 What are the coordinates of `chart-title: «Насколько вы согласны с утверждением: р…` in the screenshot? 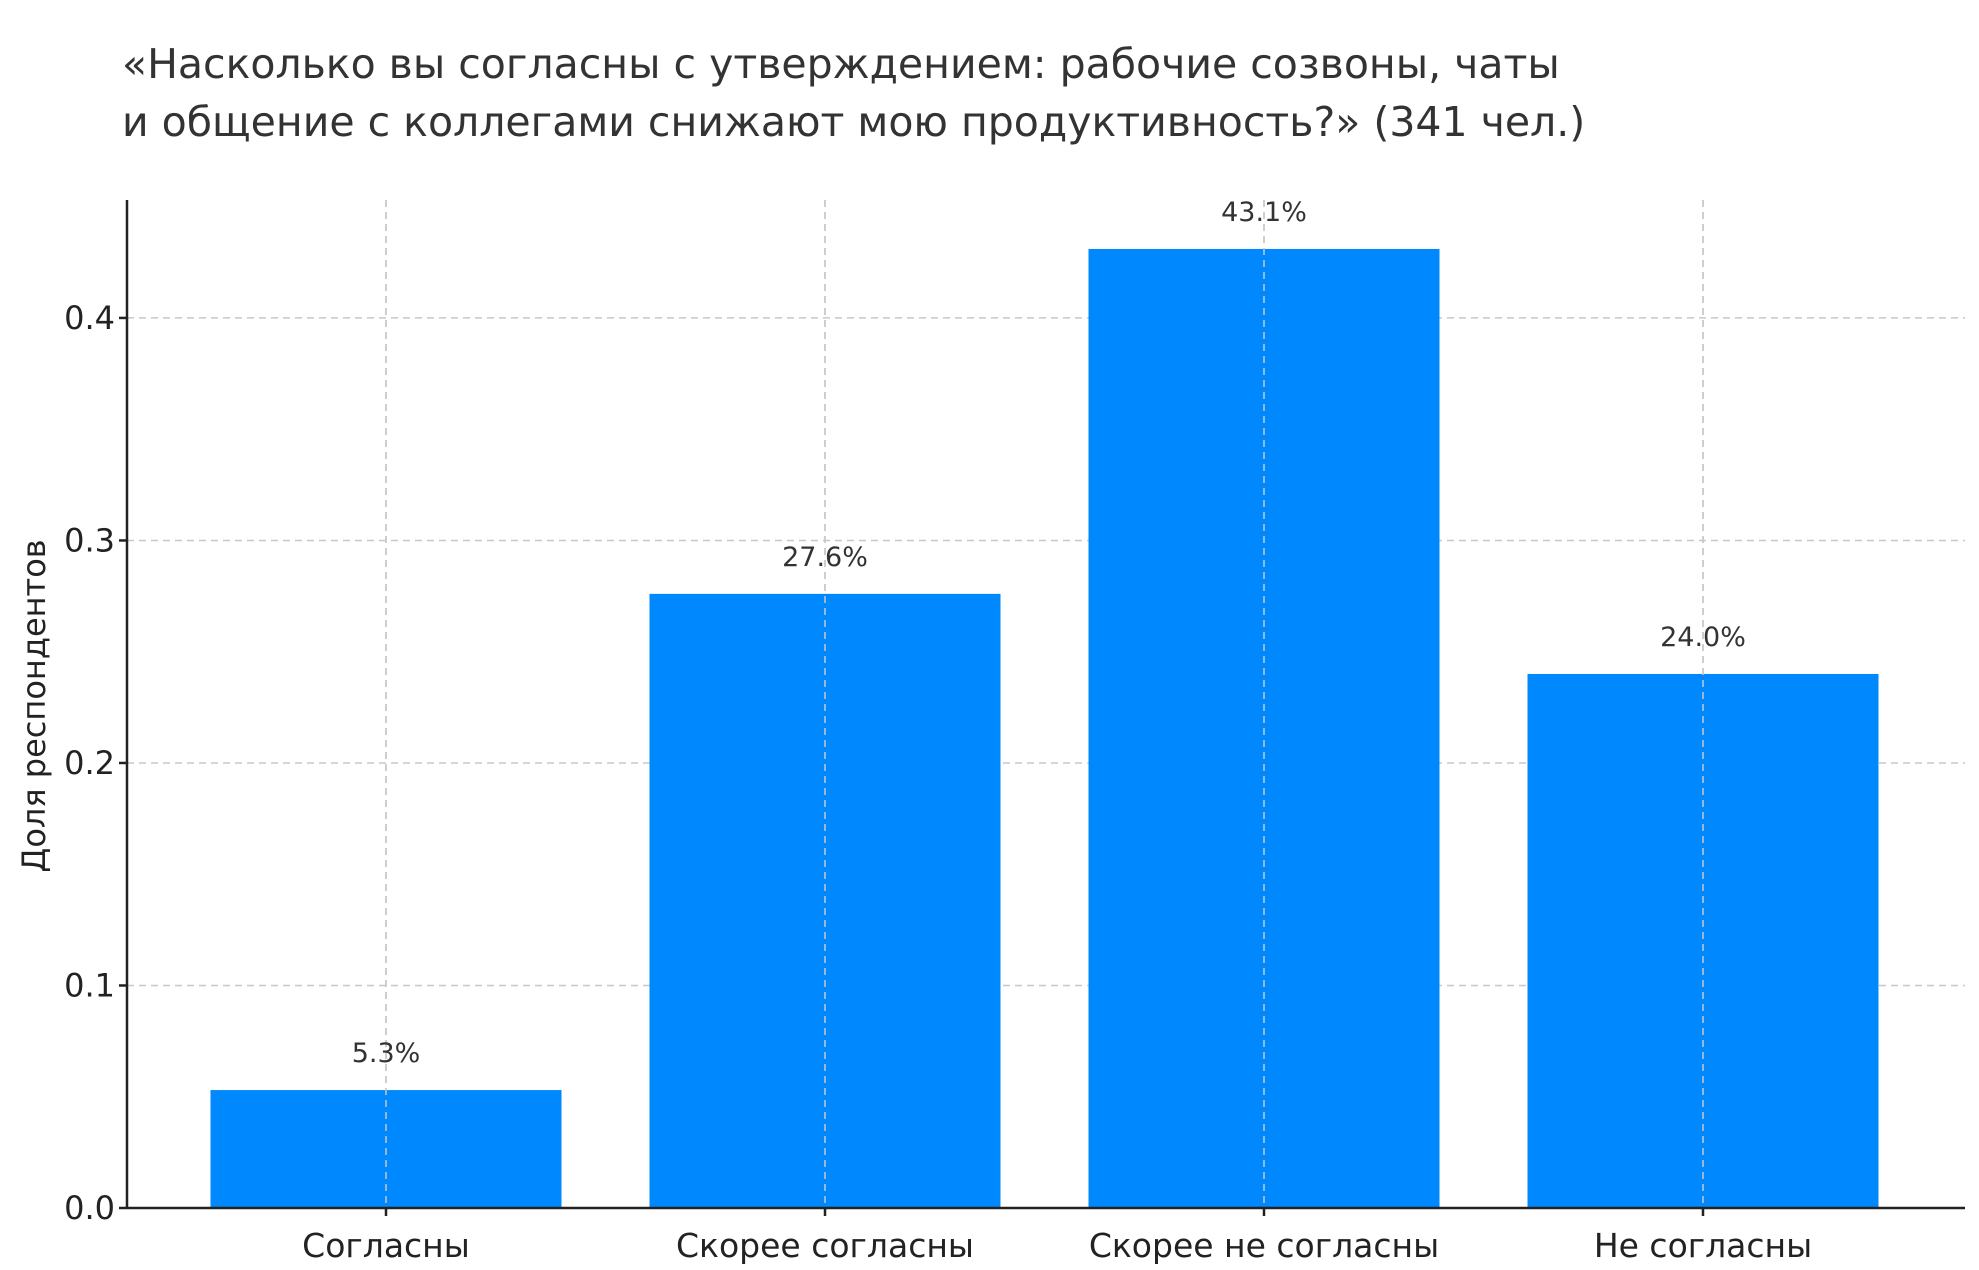 It's located at (853, 93).